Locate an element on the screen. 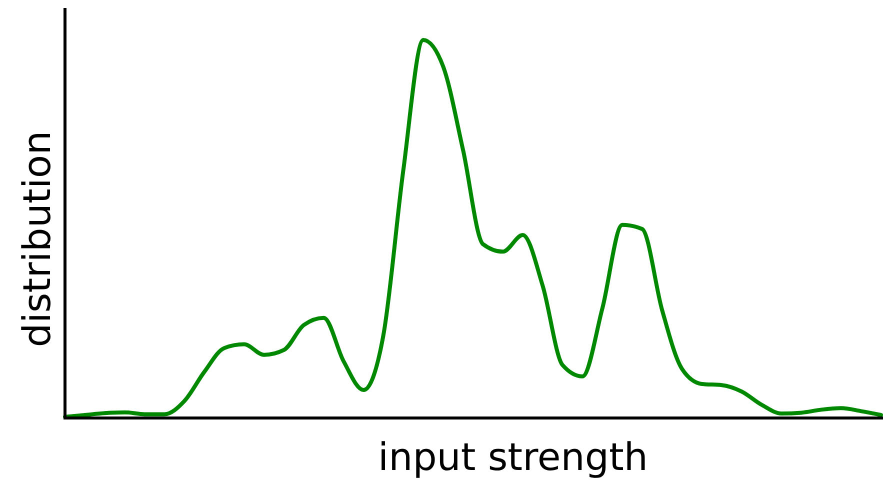 This screenshot has height=482, width=883. x-axis-title: input strength is located at coordinates (513, 457).